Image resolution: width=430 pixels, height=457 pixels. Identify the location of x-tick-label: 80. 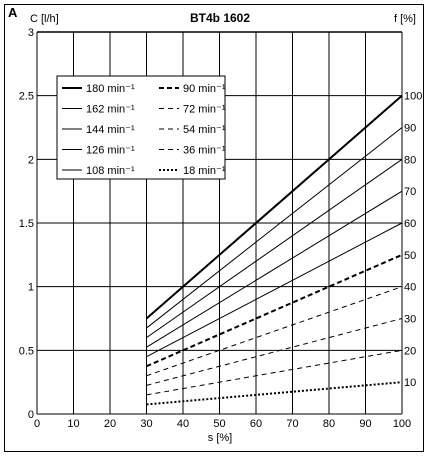
(329, 424).